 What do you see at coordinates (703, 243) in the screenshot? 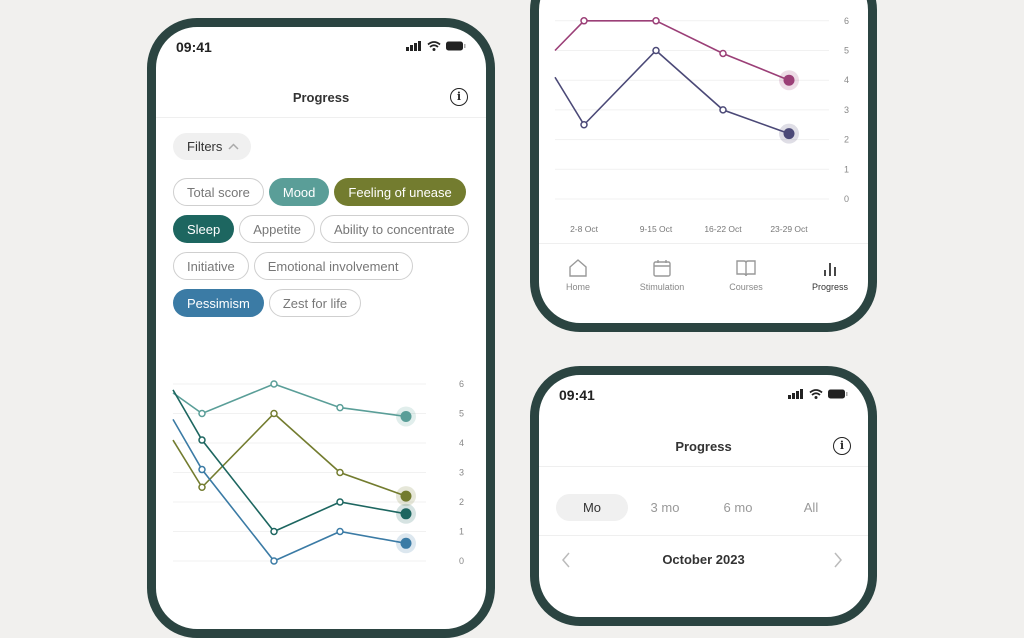
I see `tabbar-divider` at bounding box center [703, 243].